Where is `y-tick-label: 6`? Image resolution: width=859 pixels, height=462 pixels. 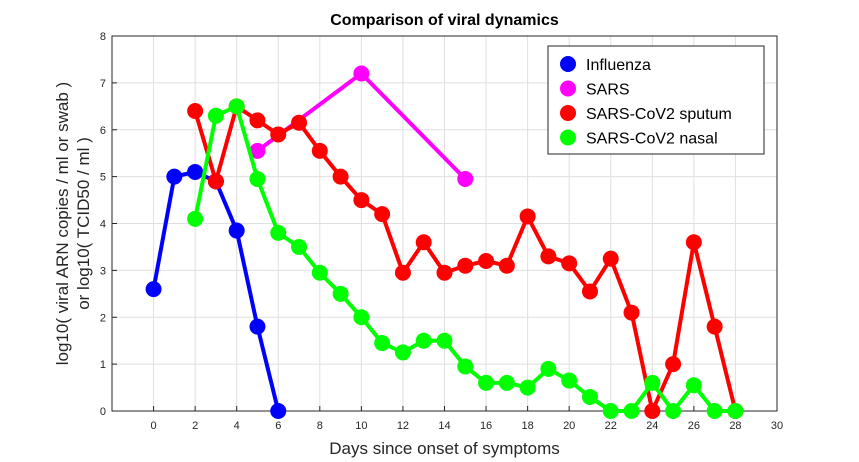
y-tick-label: 6 is located at coordinates (103, 131).